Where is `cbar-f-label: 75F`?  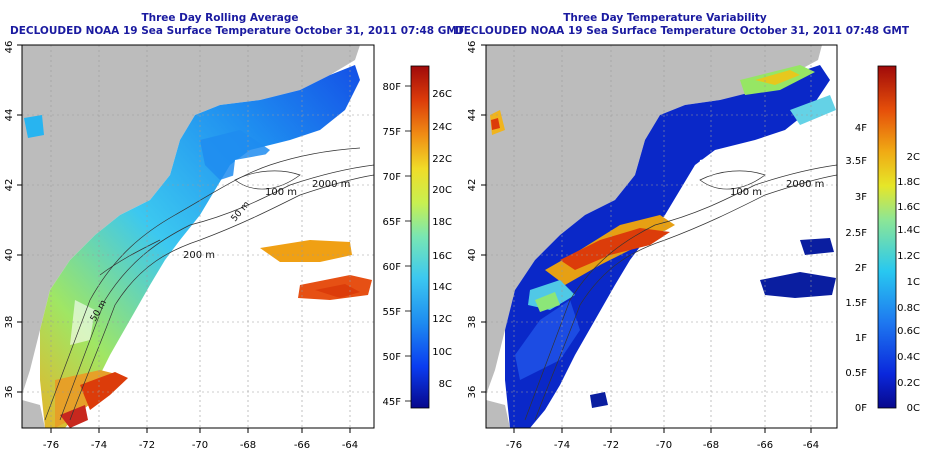 cbar-f-label: 75F is located at coordinates (392, 132).